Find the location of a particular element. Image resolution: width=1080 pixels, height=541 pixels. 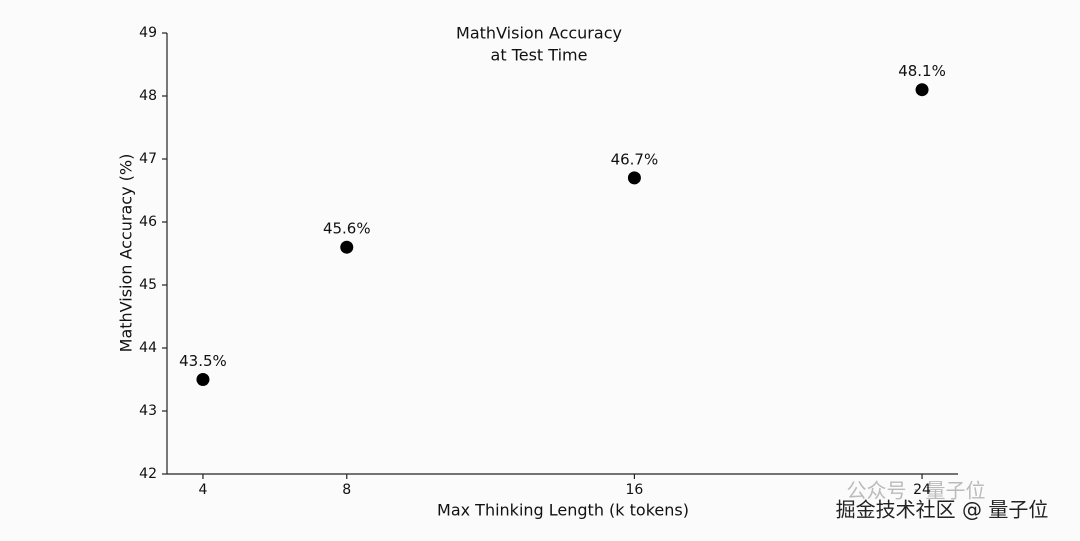

y-tick-label: 48 is located at coordinates (148, 96).